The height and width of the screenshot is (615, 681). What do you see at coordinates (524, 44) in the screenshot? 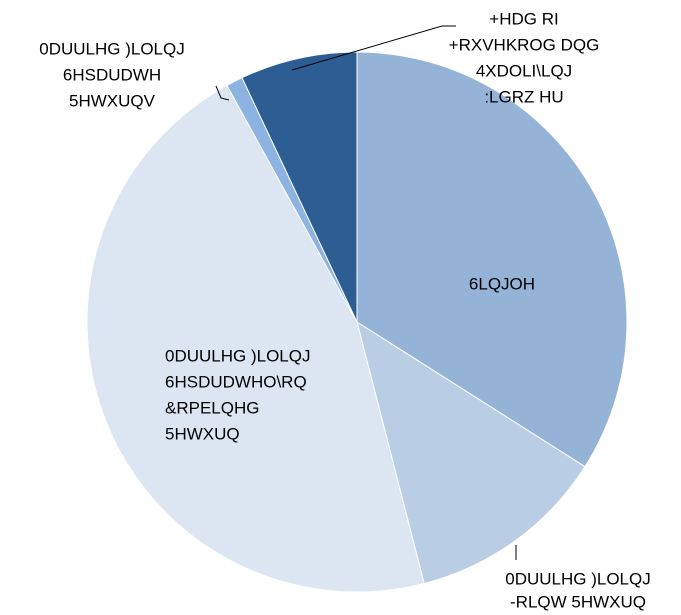
I see `slice-label: +RXVHKROG DQG` at bounding box center [524, 44].